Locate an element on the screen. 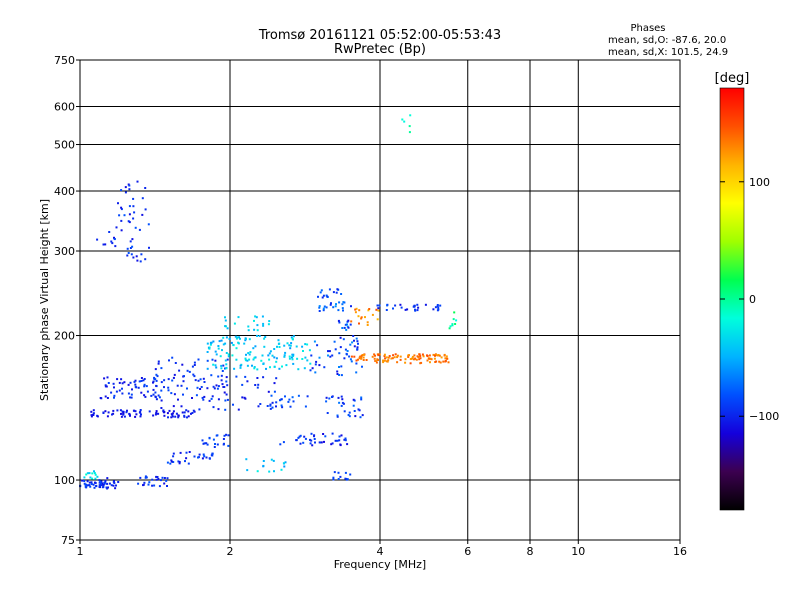 Image resolution: width=800 pixels, height=600 pixels. chart-subtitle: RwPretec (Bp) is located at coordinates (380, 49).